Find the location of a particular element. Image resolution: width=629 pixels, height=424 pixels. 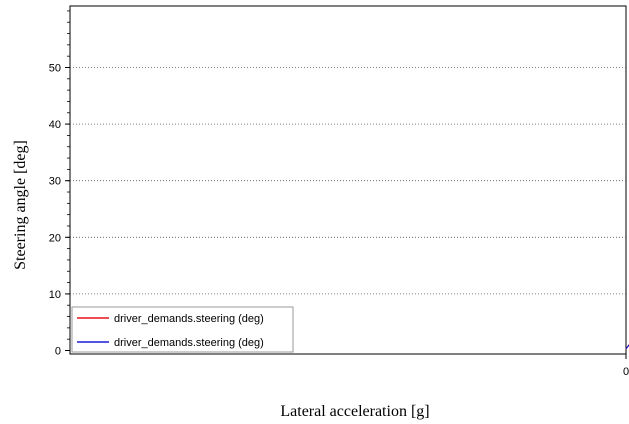

legend-label-blue: driver_demands.steering (deg) is located at coordinates (189, 343).